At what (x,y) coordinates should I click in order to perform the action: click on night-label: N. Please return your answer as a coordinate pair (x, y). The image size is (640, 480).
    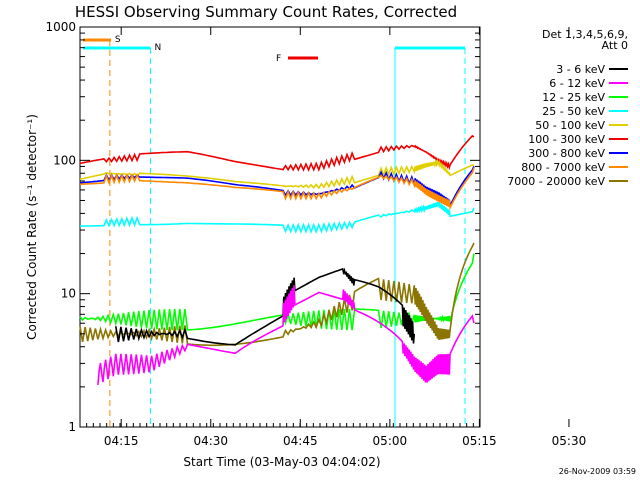
    Looking at the image, I should click on (157, 48).